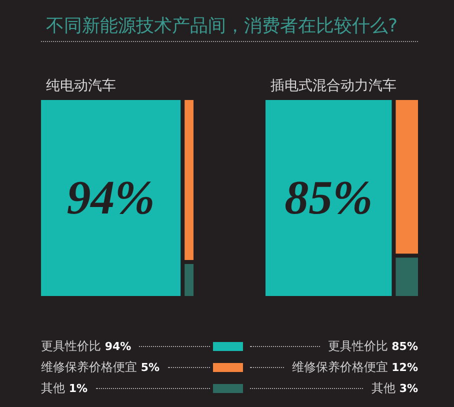 Image resolution: width=454 pixels, height=407 pixels. What do you see at coordinates (110, 198) in the screenshot?
I see `text: 94%` at bounding box center [110, 198].